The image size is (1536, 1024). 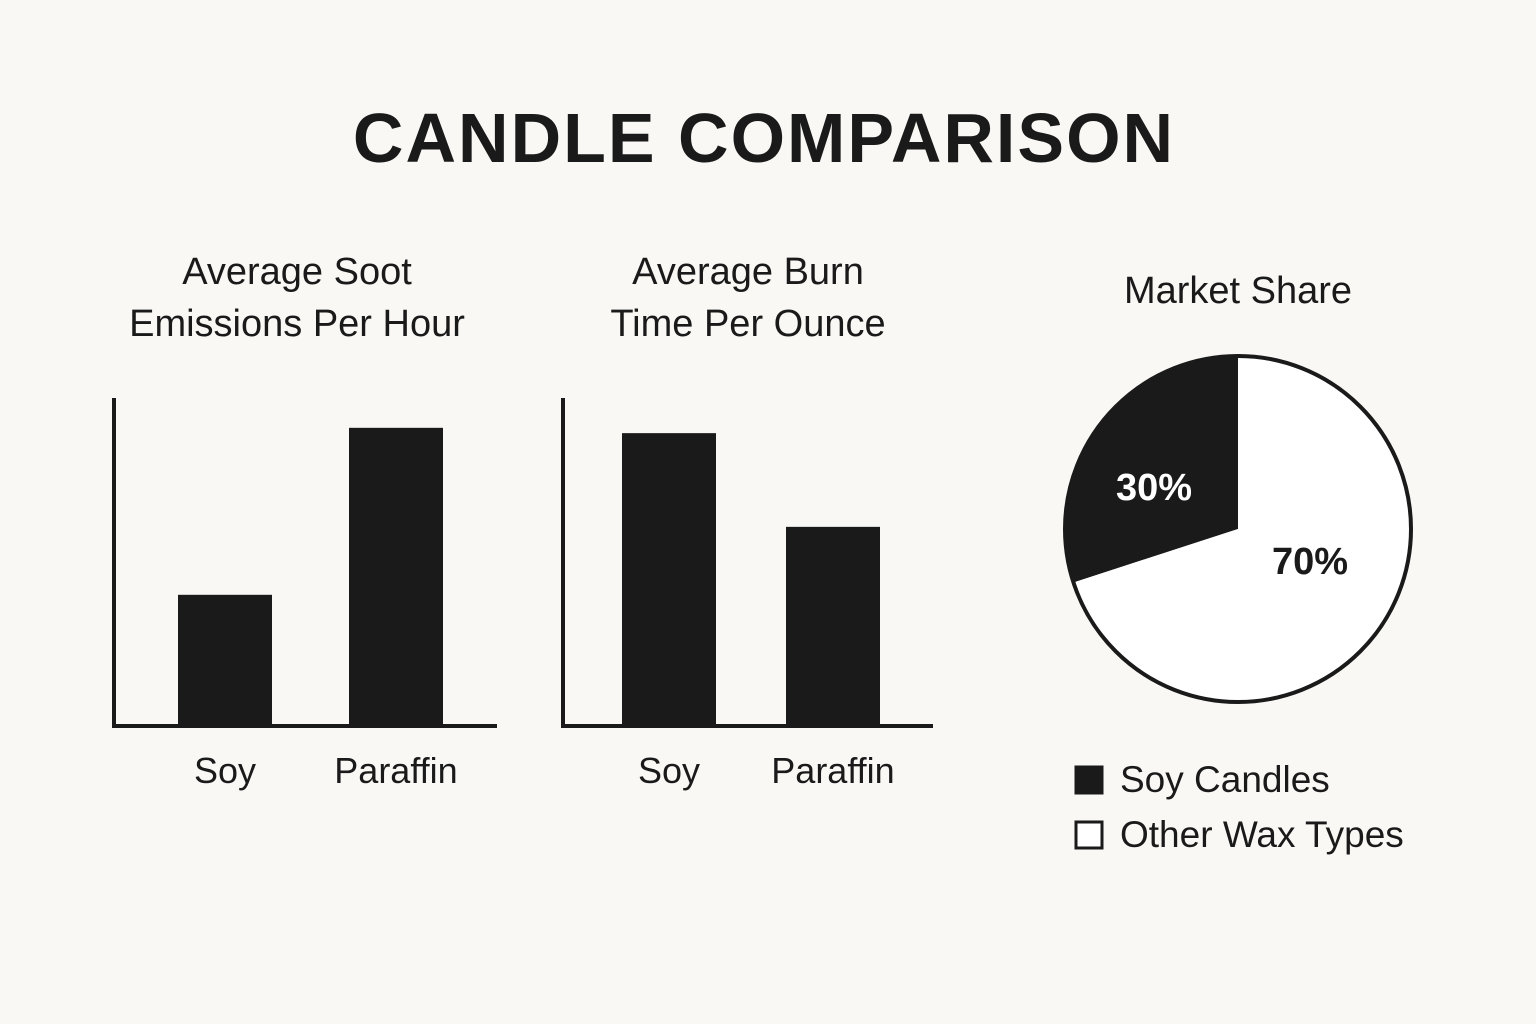 I want to click on legend-label-soy-candles: Soy Candles, so click(x=1225, y=779).